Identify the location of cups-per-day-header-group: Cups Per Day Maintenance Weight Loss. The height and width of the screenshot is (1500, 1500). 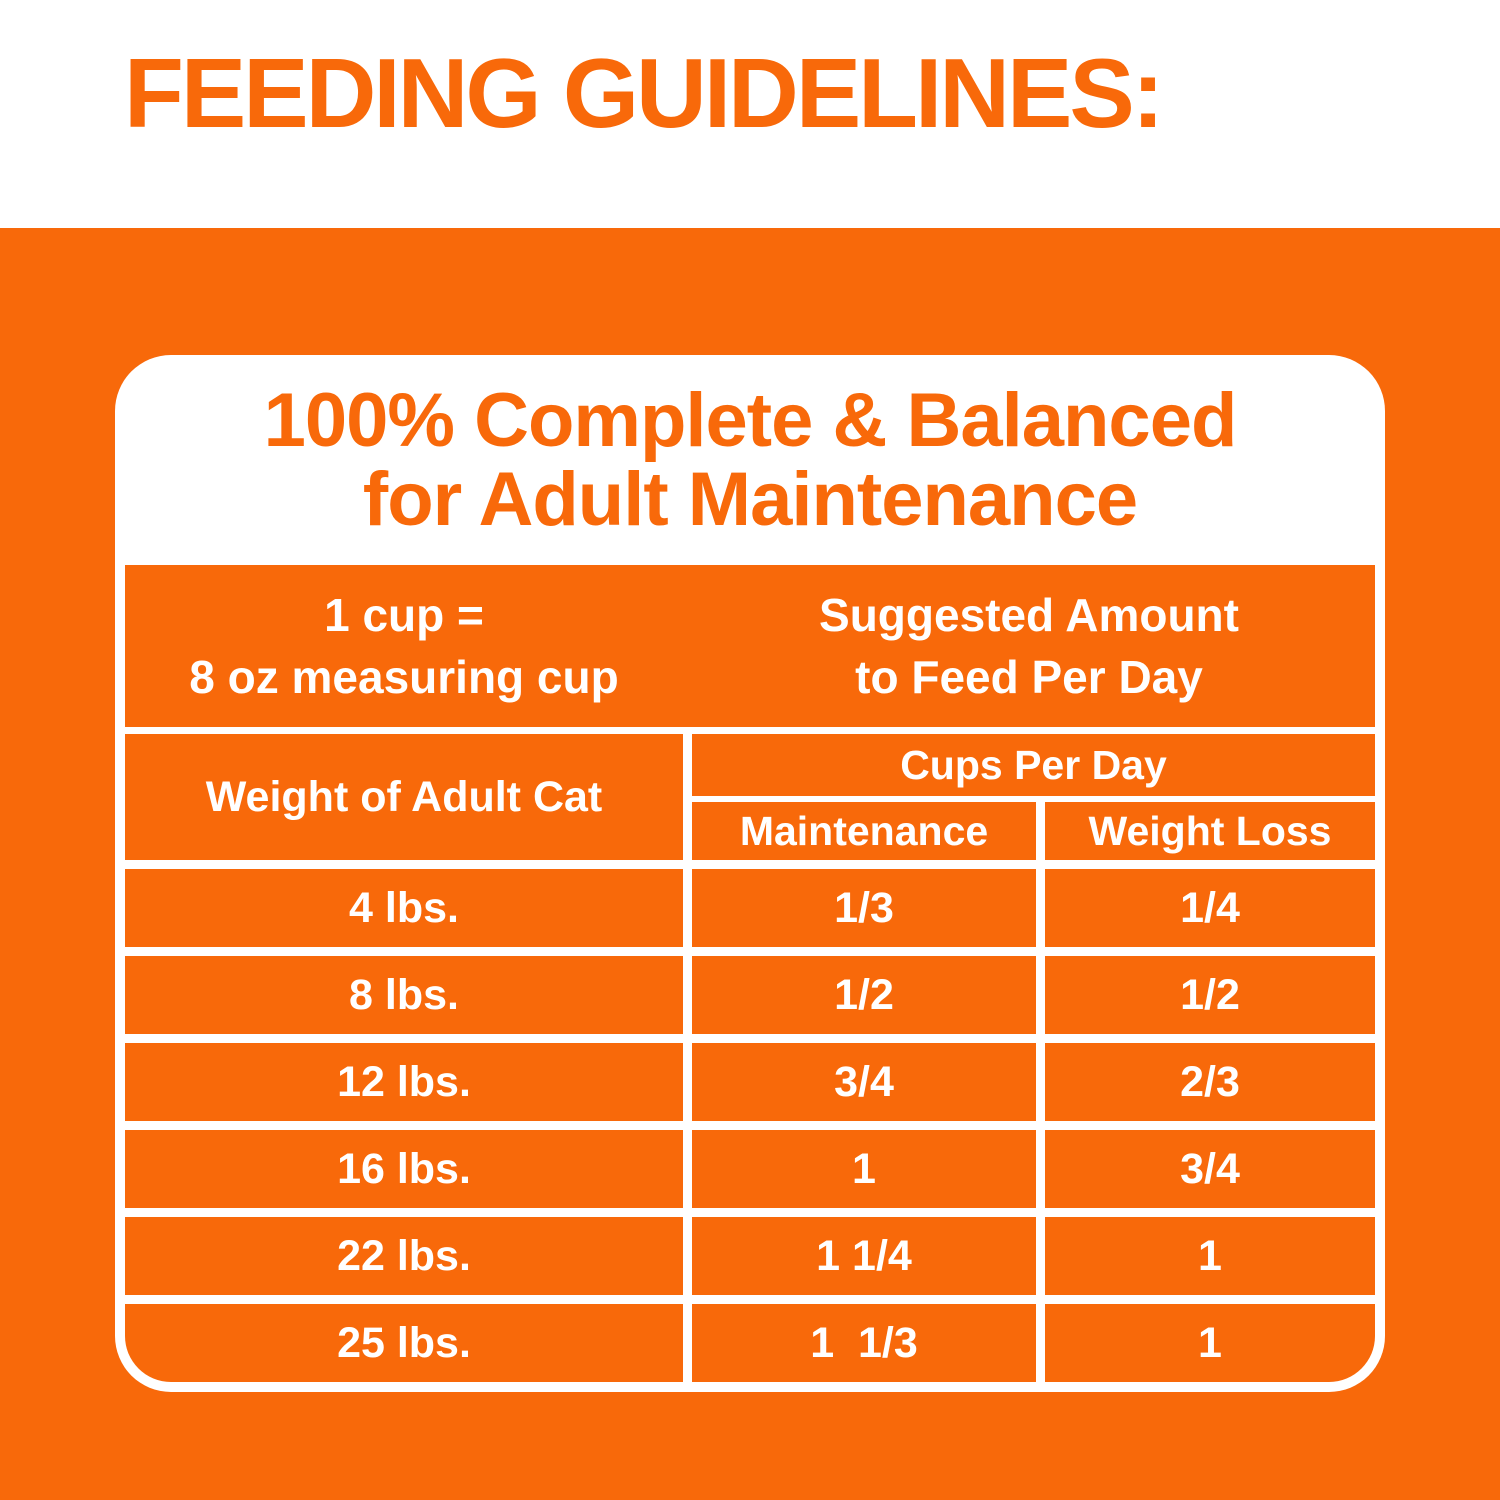
(1033, 797).